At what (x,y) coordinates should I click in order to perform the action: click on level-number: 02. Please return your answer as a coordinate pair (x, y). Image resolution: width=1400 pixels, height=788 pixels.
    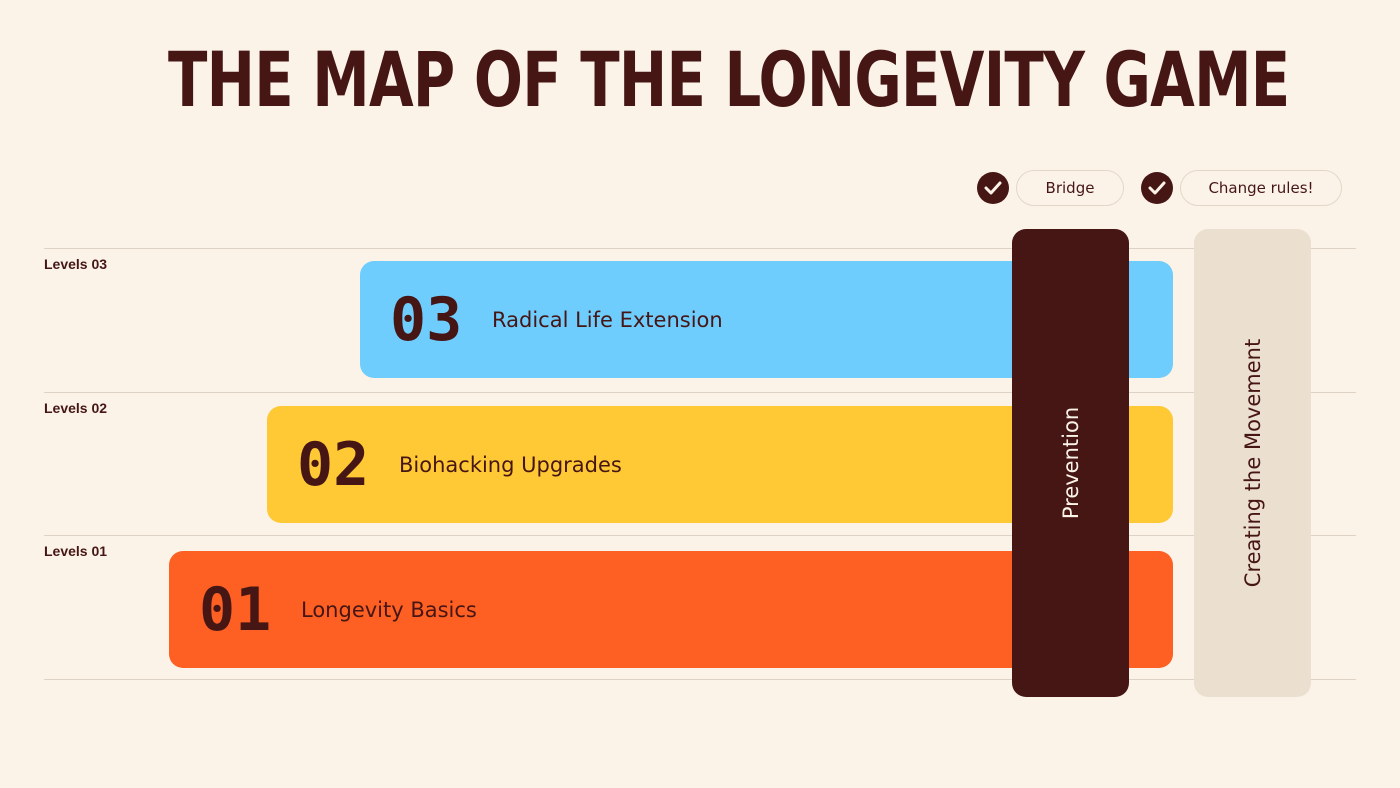
    Looking at the image, I should click on (333, 464).